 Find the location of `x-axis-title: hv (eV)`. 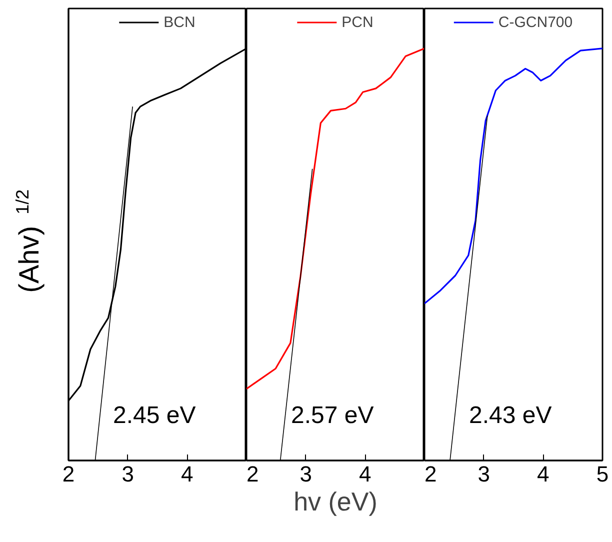

x-axis-title: hv (eV) is located at coordinates (336, 501).